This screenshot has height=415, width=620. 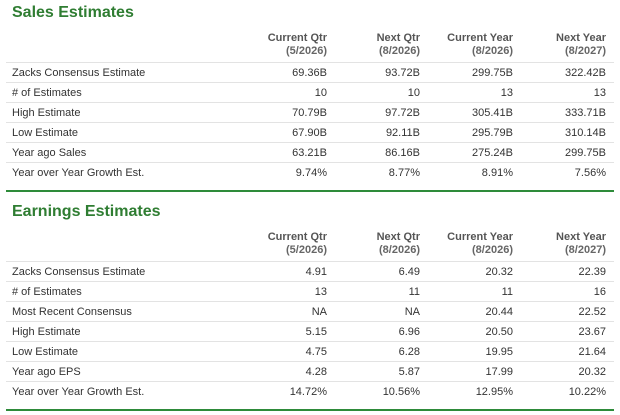 What do you see at coordinates (474, 391) in the screenshot?
I see `cell-value: 12.95%` at bounding box center [474, 391].